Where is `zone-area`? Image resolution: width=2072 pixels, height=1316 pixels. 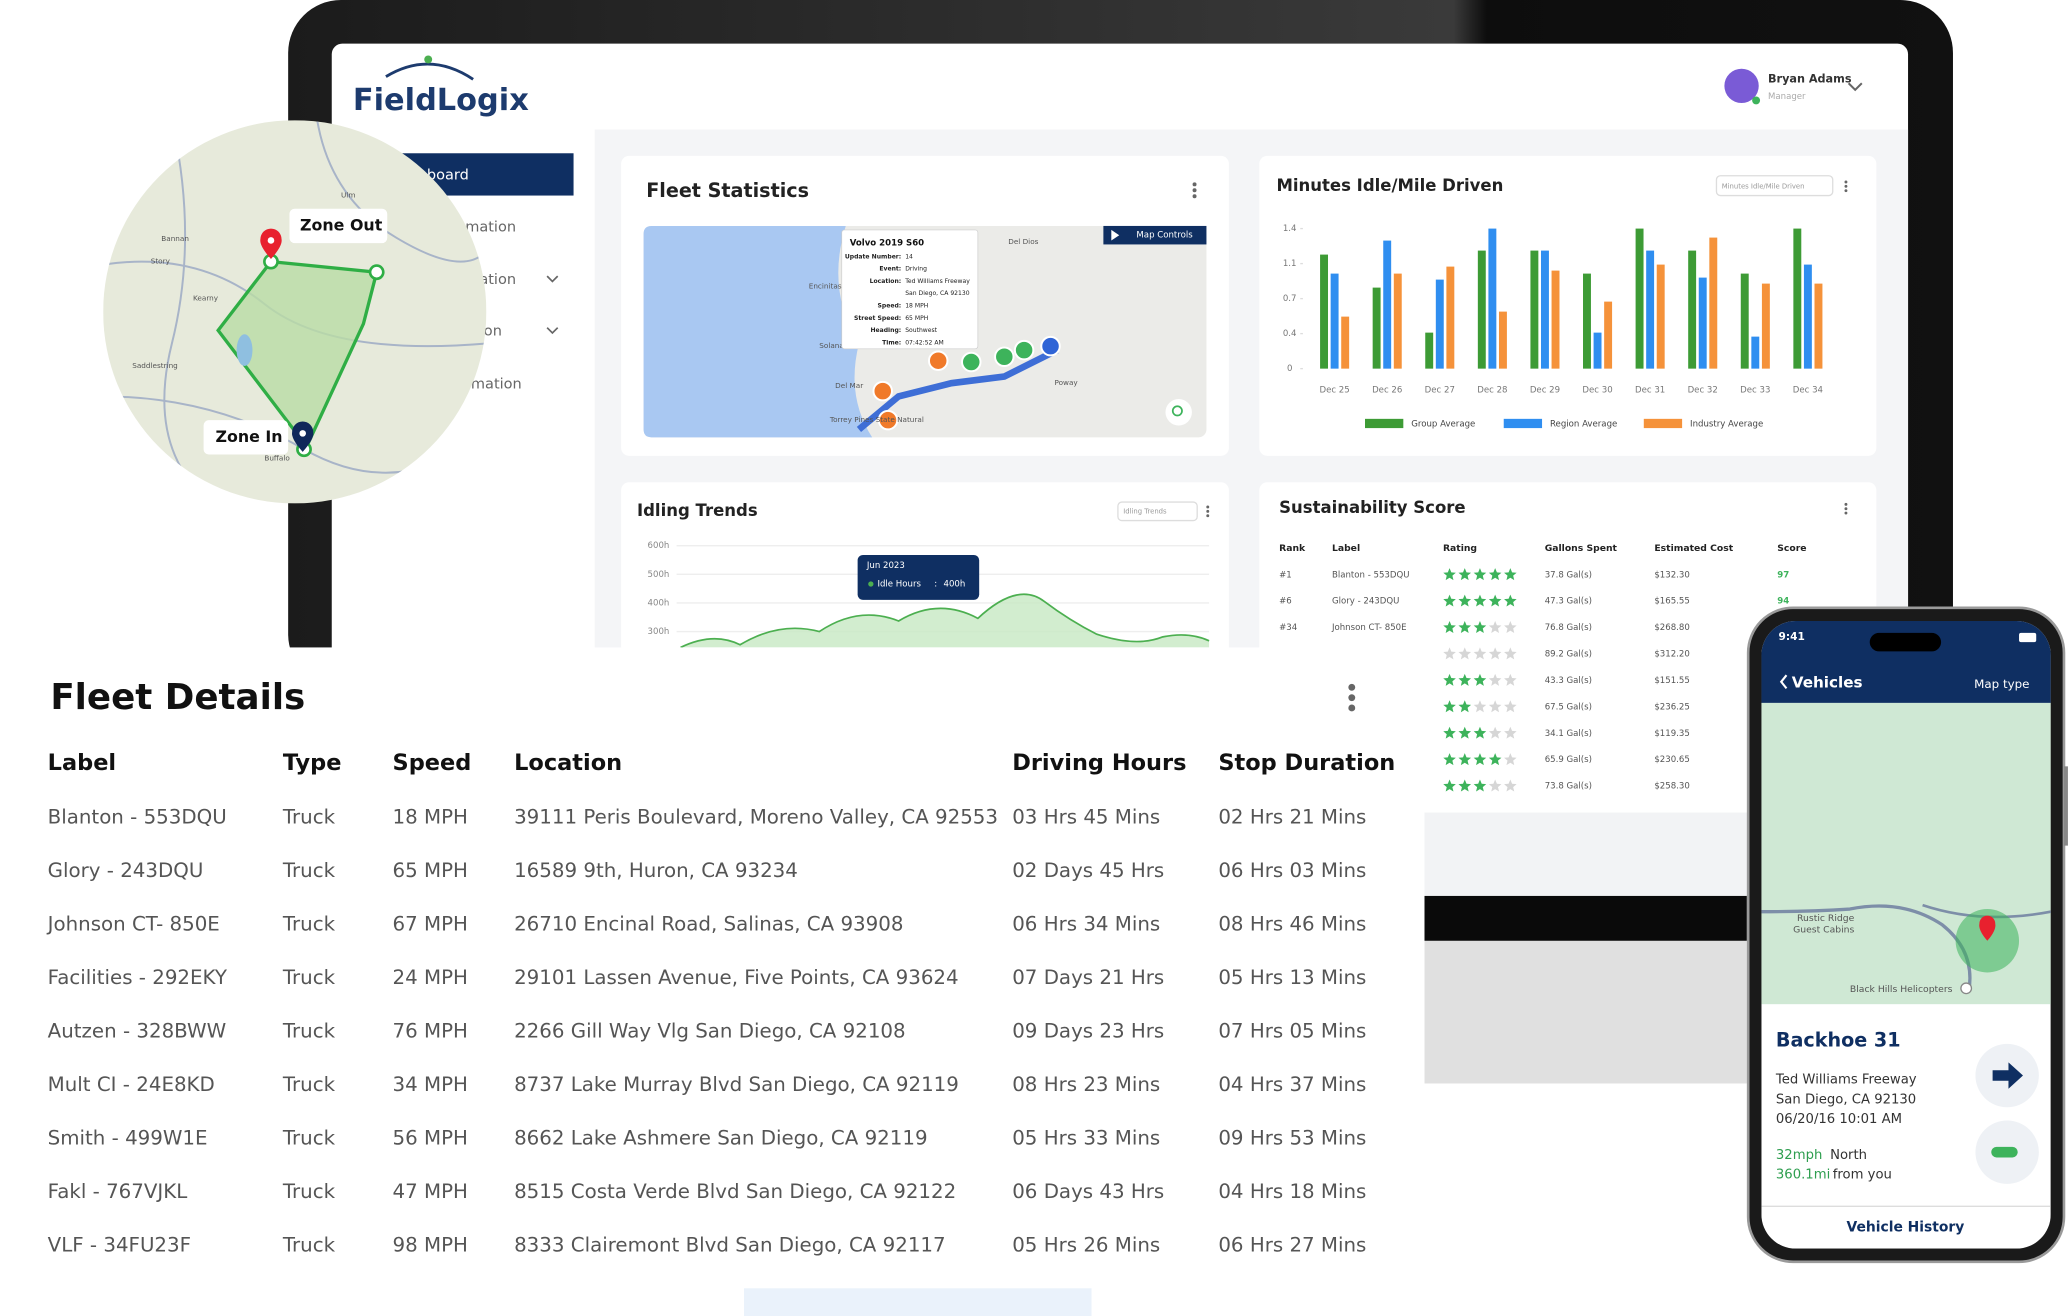
zone-area is located at coordinates (297, 354).